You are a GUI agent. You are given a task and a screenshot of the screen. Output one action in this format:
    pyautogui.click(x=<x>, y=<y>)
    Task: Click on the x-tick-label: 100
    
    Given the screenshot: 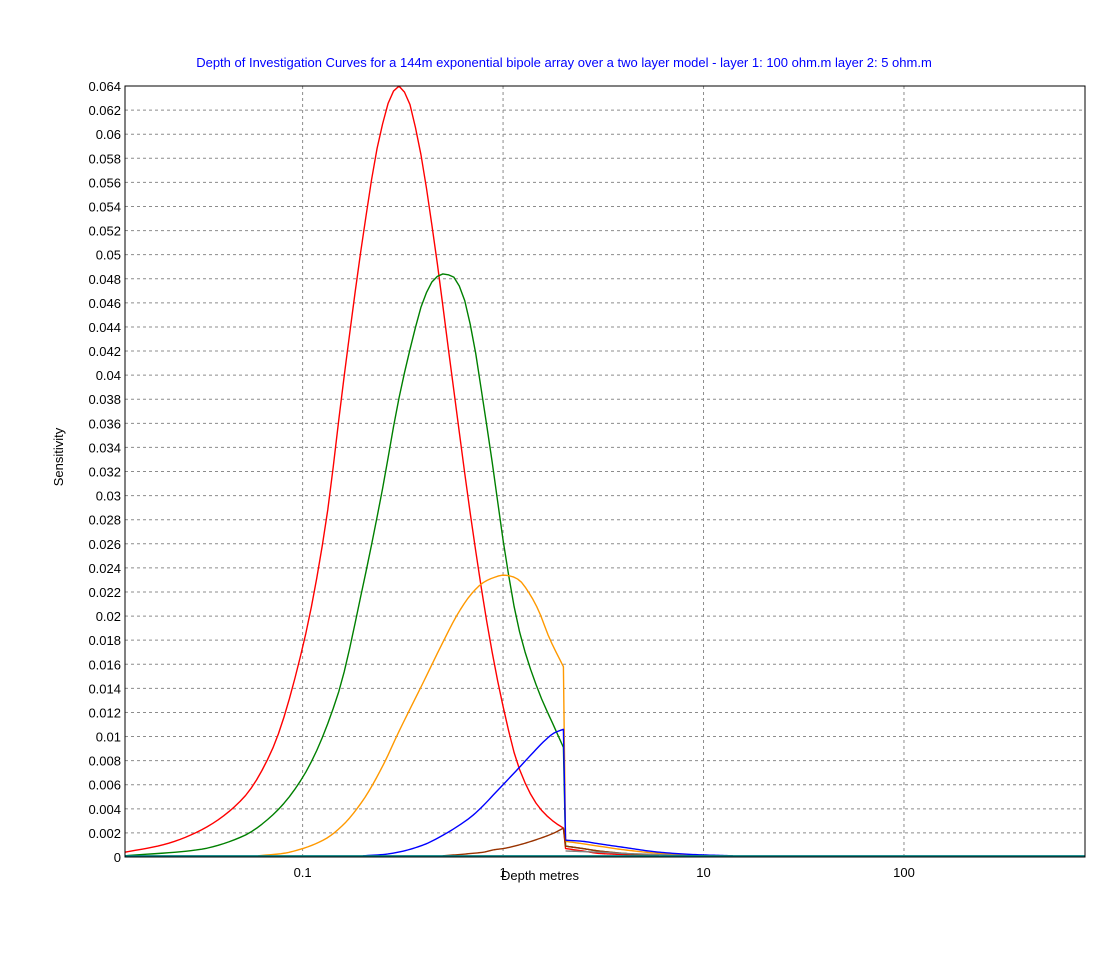 What is the action you would take?
    pyautogui.click(x=904, y=872)
    